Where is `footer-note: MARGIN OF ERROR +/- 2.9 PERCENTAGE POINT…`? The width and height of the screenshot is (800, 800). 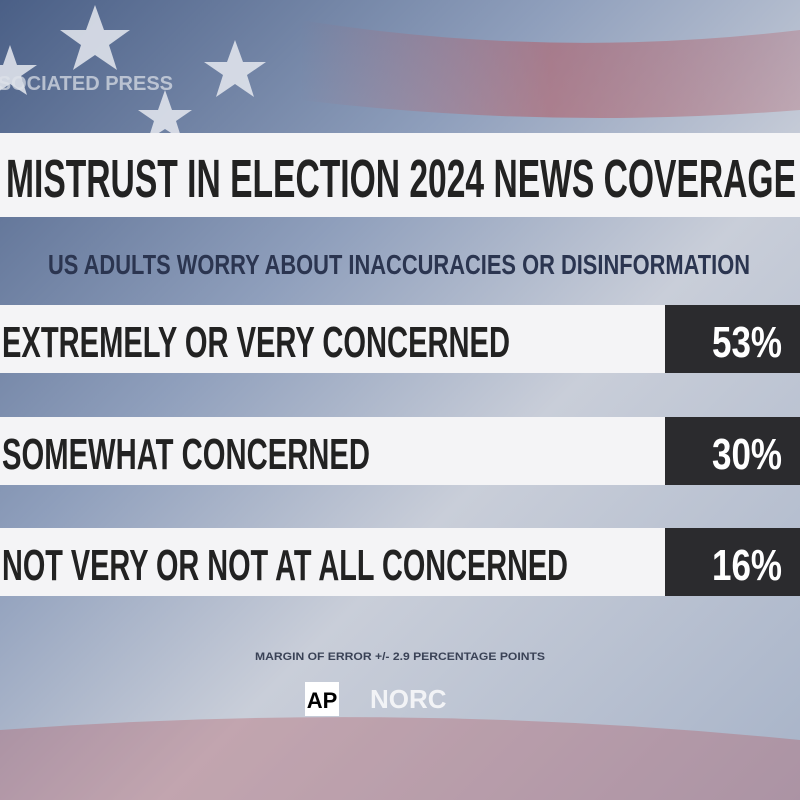
footer-note: MARGIN OF ERROR +/- 2.9 PERCENTAGE POINT… is located at coordinates (400, 657).